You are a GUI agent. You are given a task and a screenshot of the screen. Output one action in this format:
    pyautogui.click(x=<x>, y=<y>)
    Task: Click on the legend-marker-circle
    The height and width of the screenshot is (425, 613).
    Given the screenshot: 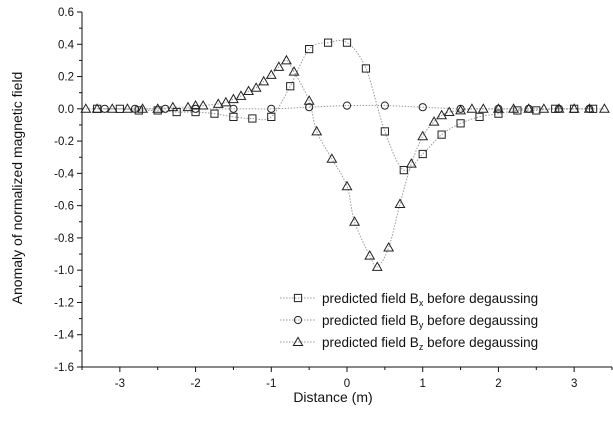 What is the action you would take?
    pyautogui.click(x=298, y=320)
    